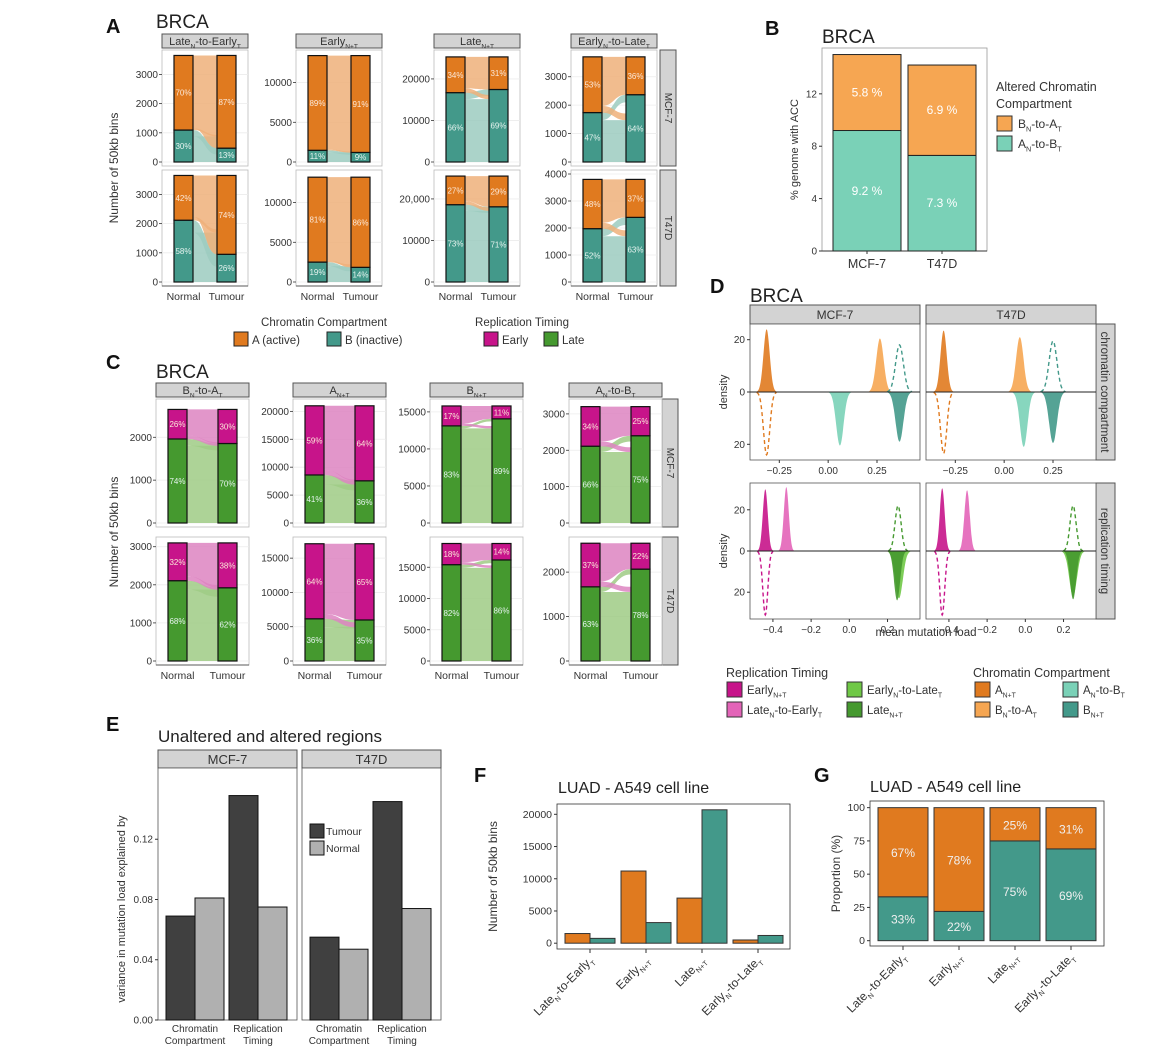  What do you see at coordinates (1041, 673) in the screenshot?
I see `panel-d-legend-title: Chromatin Compartment` at bounding box center [1041, 673].